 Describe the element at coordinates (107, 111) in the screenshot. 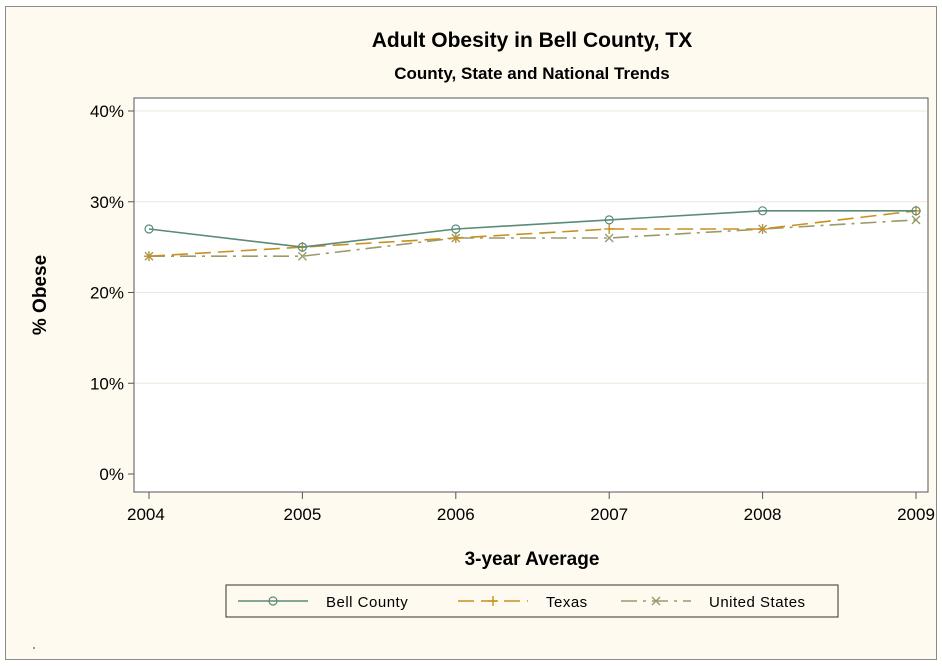

I see `y-tick-label: 40%` at that location.